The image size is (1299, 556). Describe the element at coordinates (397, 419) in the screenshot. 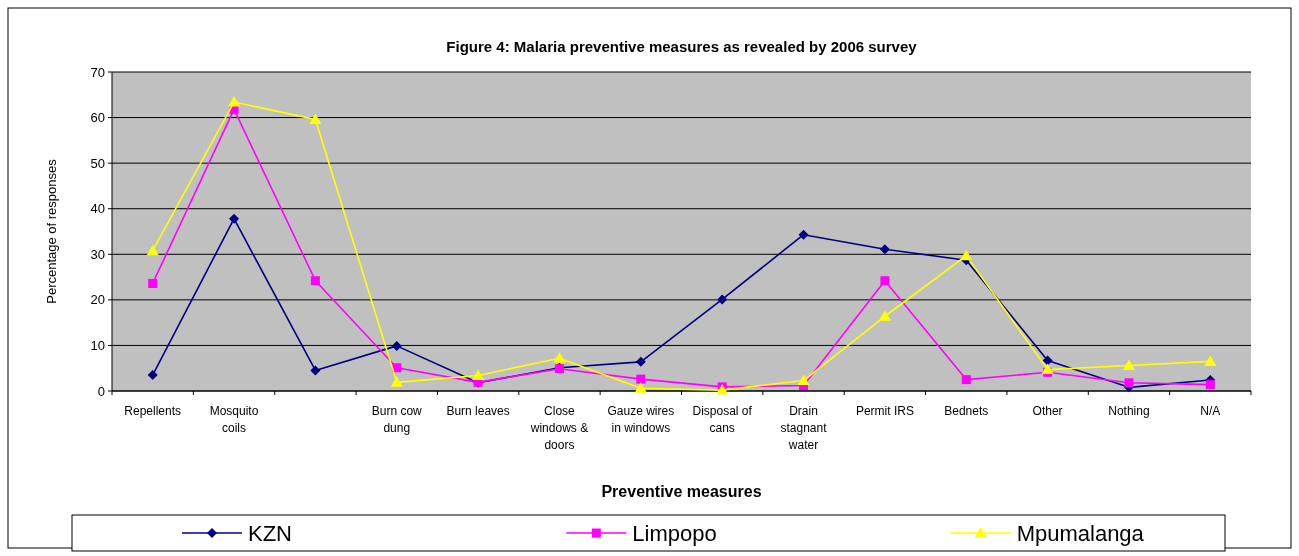

I see `x-tick-label: Burn cow dung` at that location.